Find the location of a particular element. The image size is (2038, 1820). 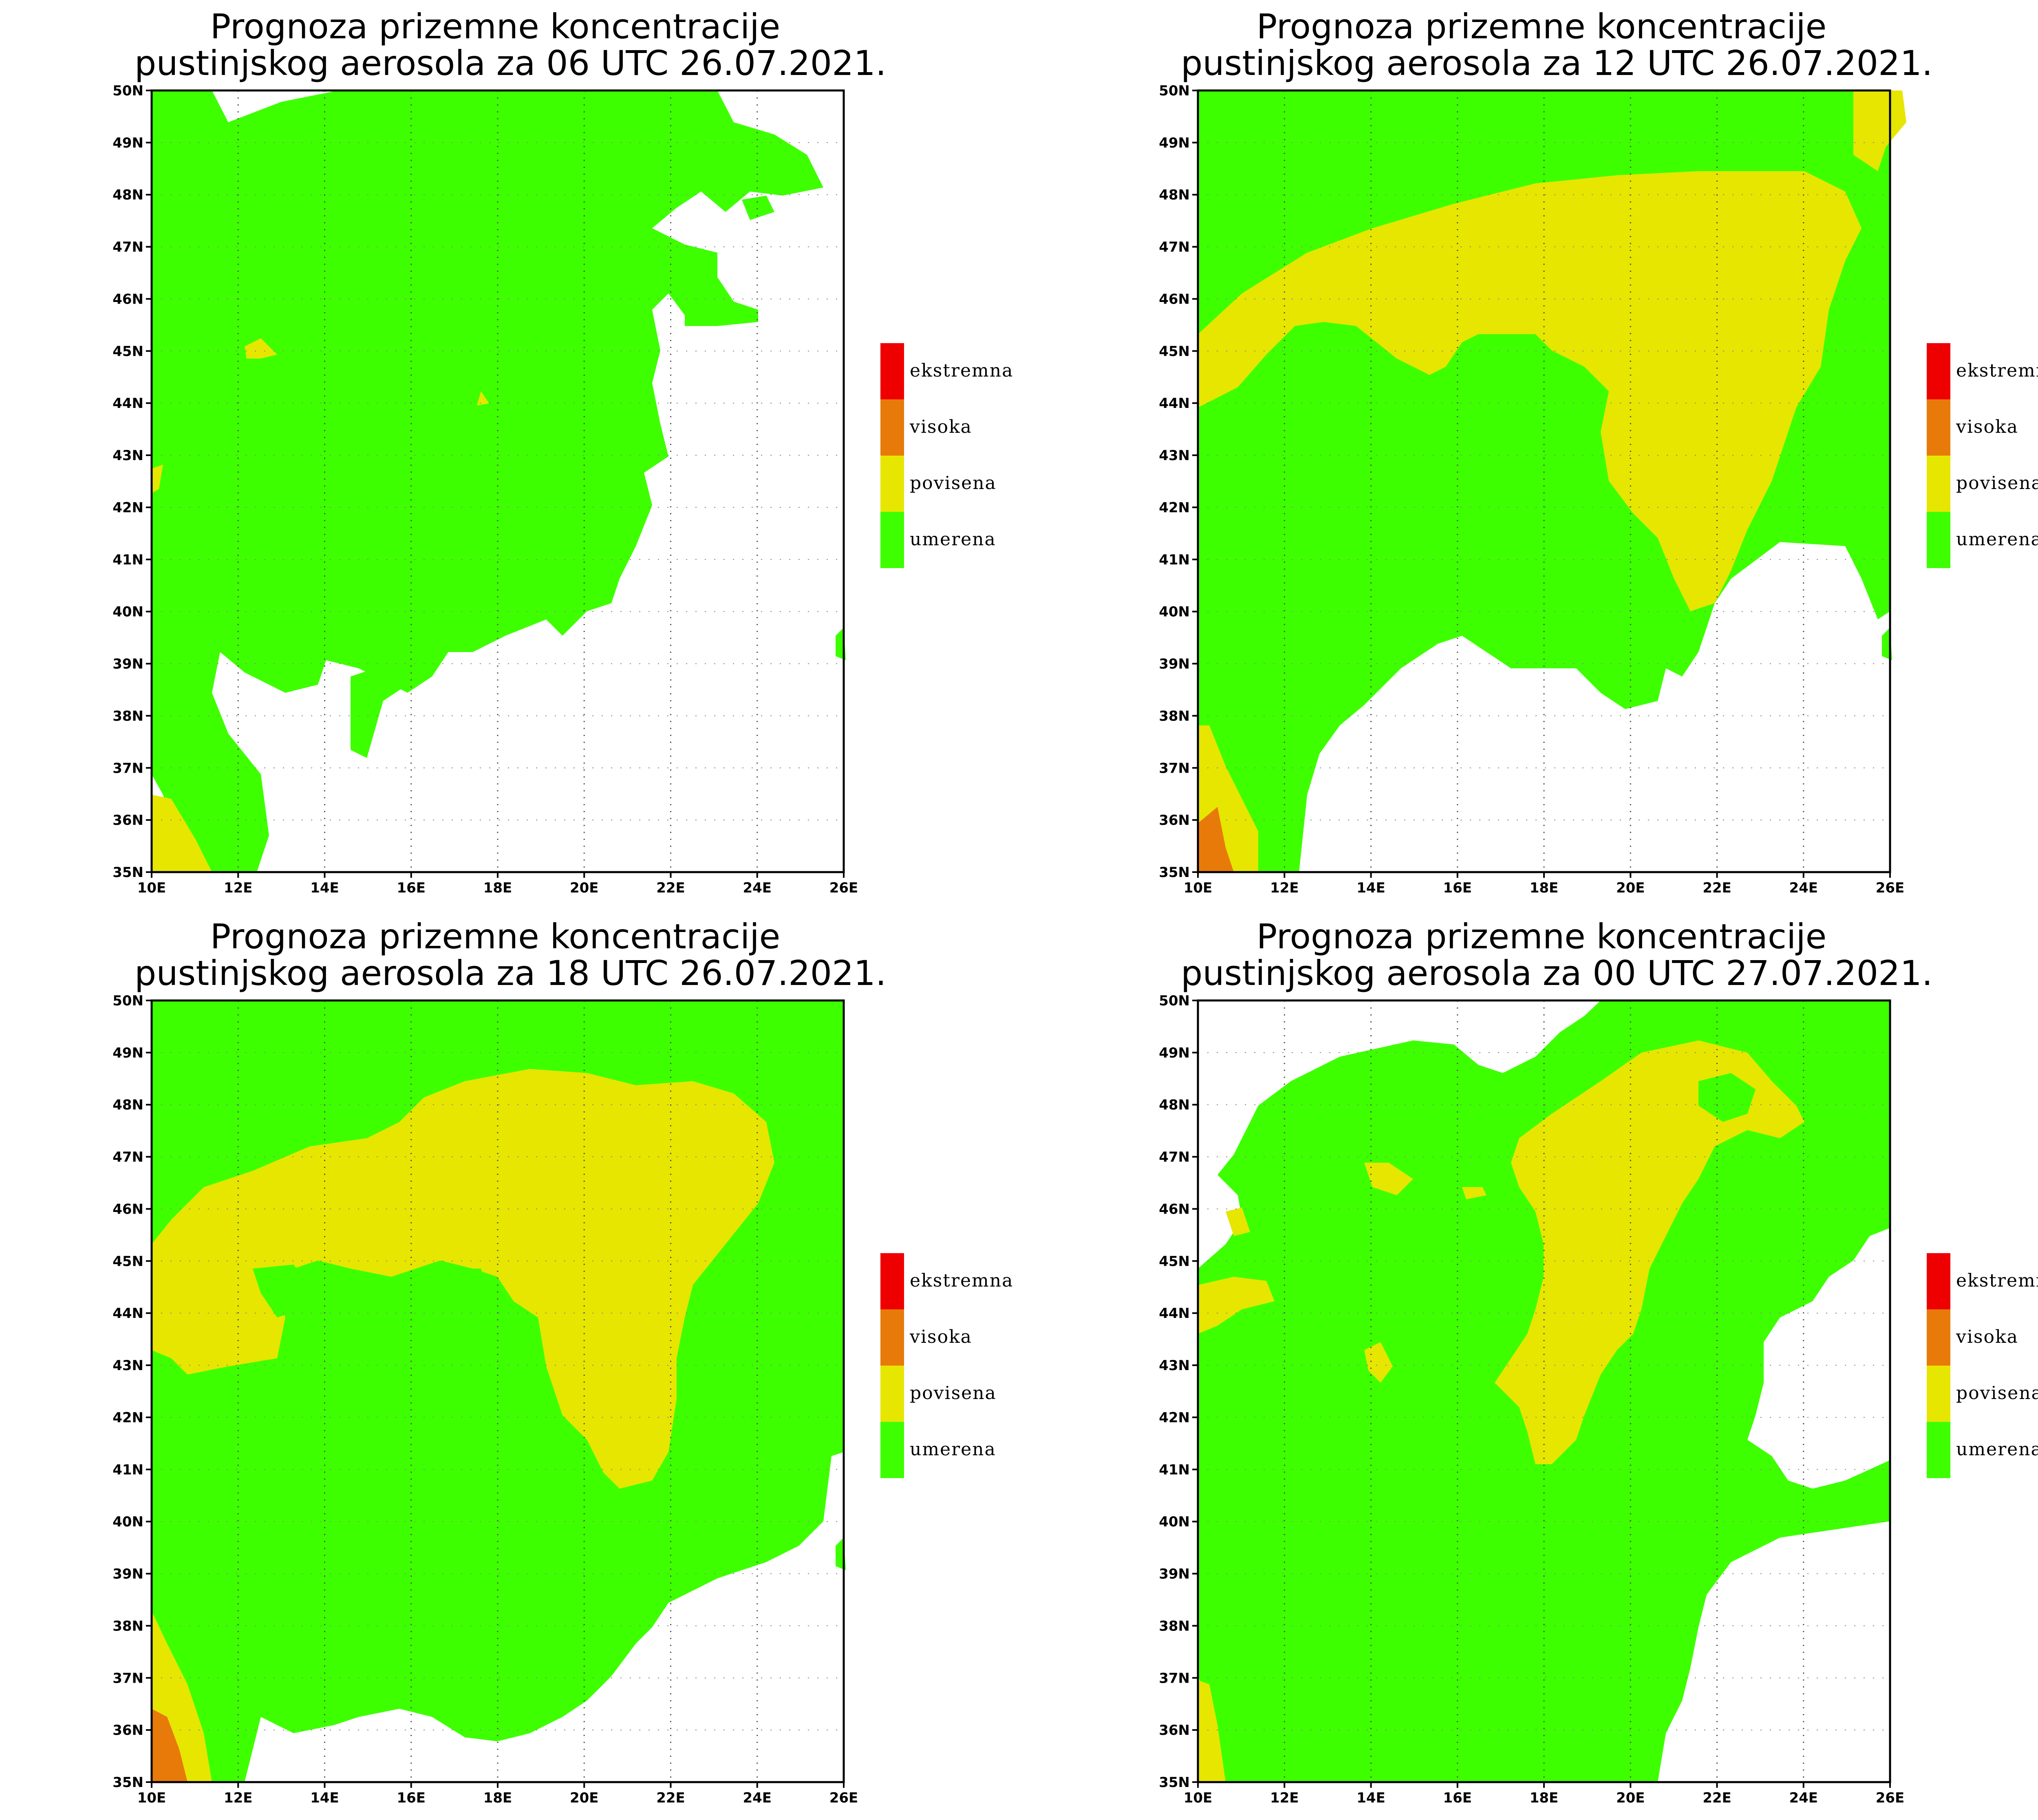

y-tick-label: 38N is located at coordinates (1174, 716).